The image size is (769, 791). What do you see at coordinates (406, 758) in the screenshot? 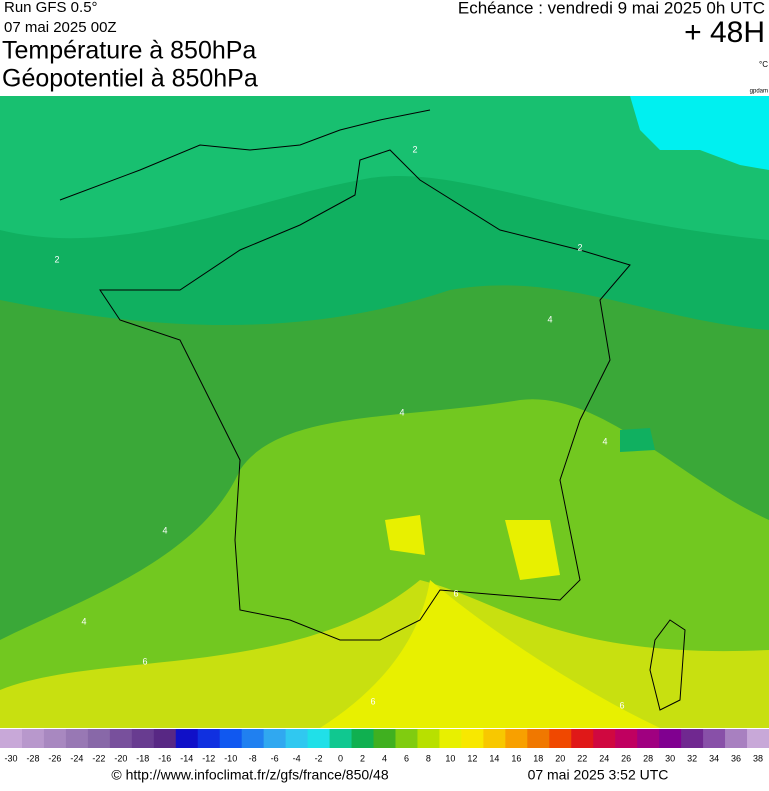
I see `colorbar-label: 6` at bounding box center [406, 758].